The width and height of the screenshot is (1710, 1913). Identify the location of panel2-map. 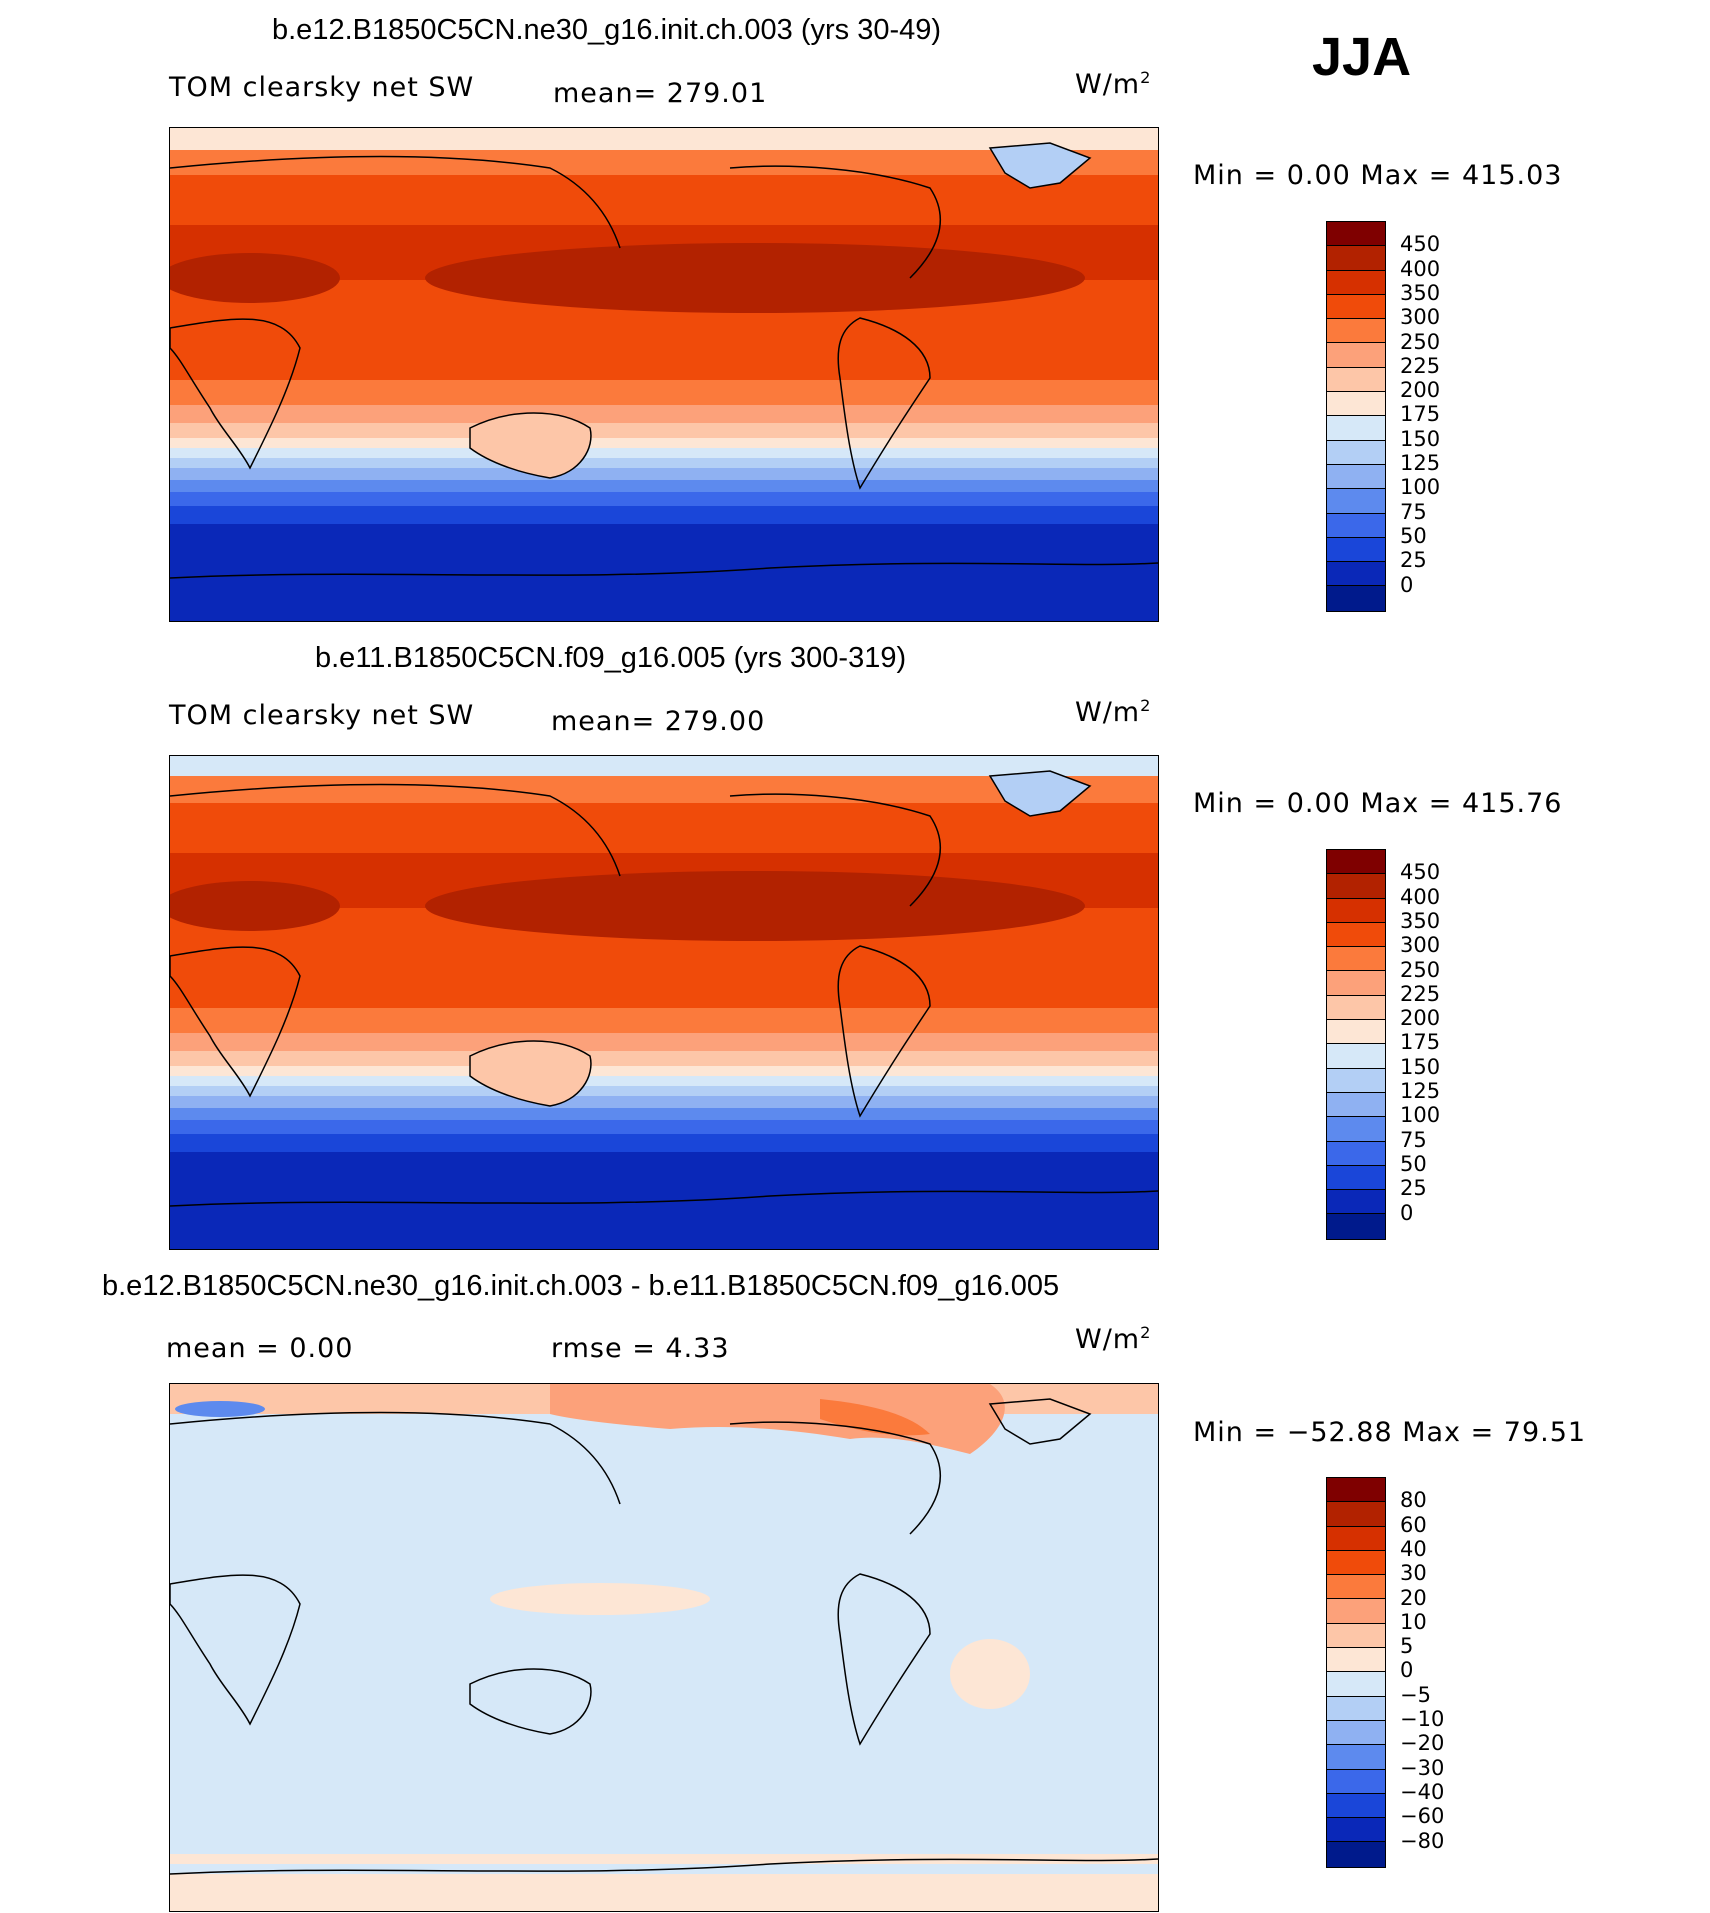
(664, 1002).